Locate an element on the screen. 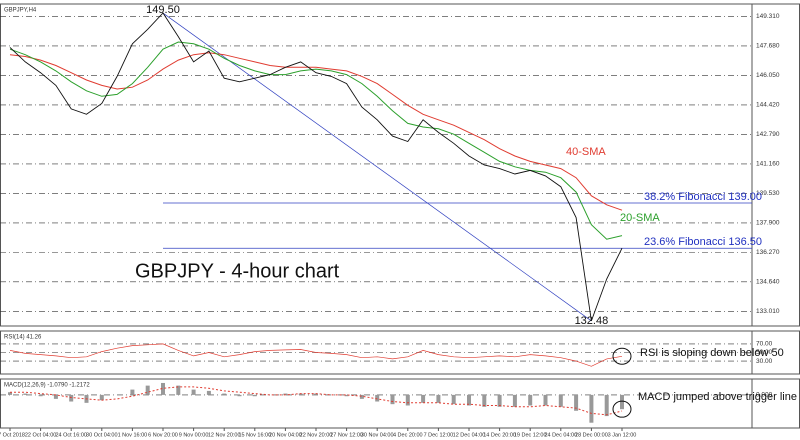  y-tick-label: 147.680 is located at coordinates (768, 46).